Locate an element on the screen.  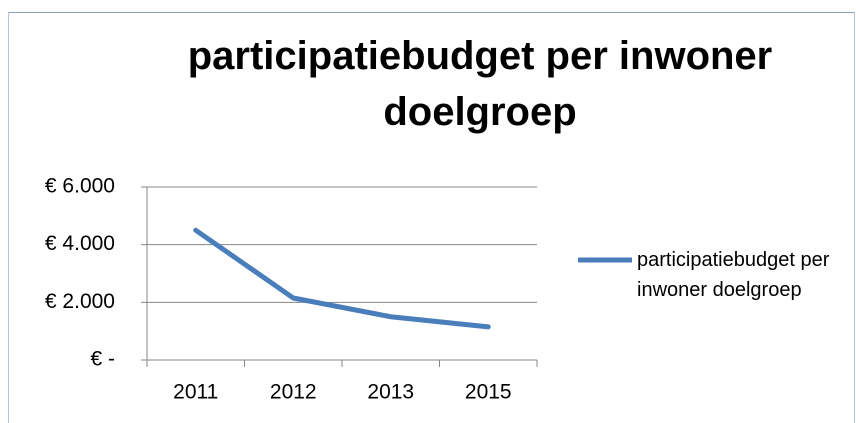
x-tick-label: 2015 is located at coordinates (488, 392).